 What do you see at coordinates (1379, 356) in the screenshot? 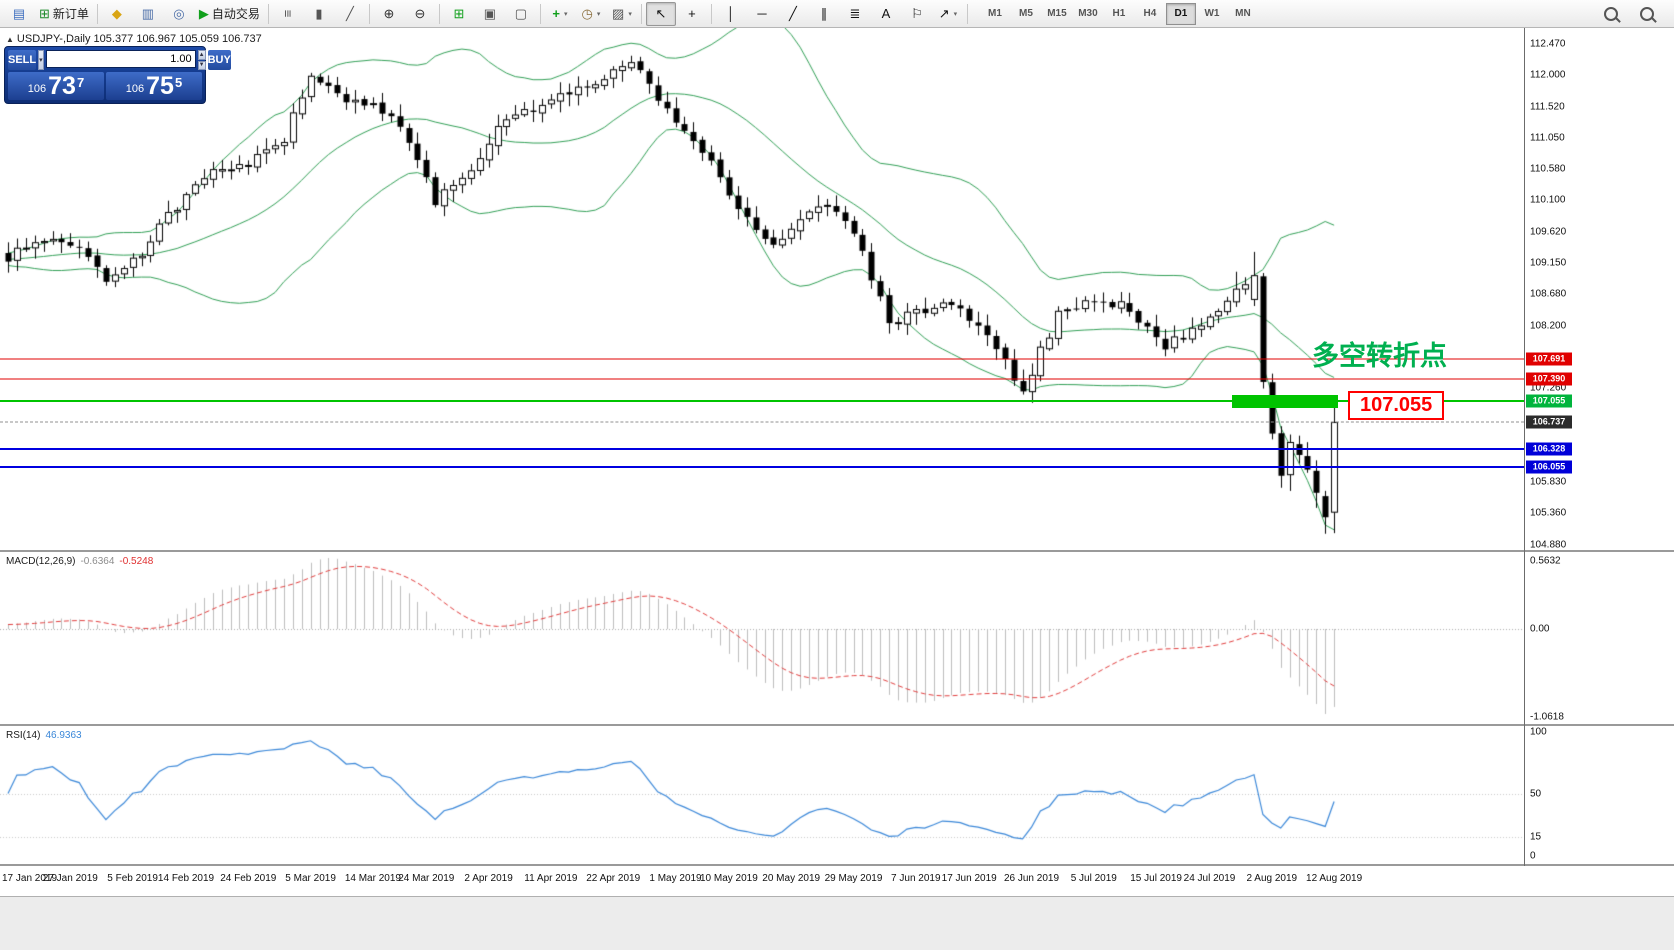
I see `turning-point-label: 多空转折点` at bounding box center [1379, 356].